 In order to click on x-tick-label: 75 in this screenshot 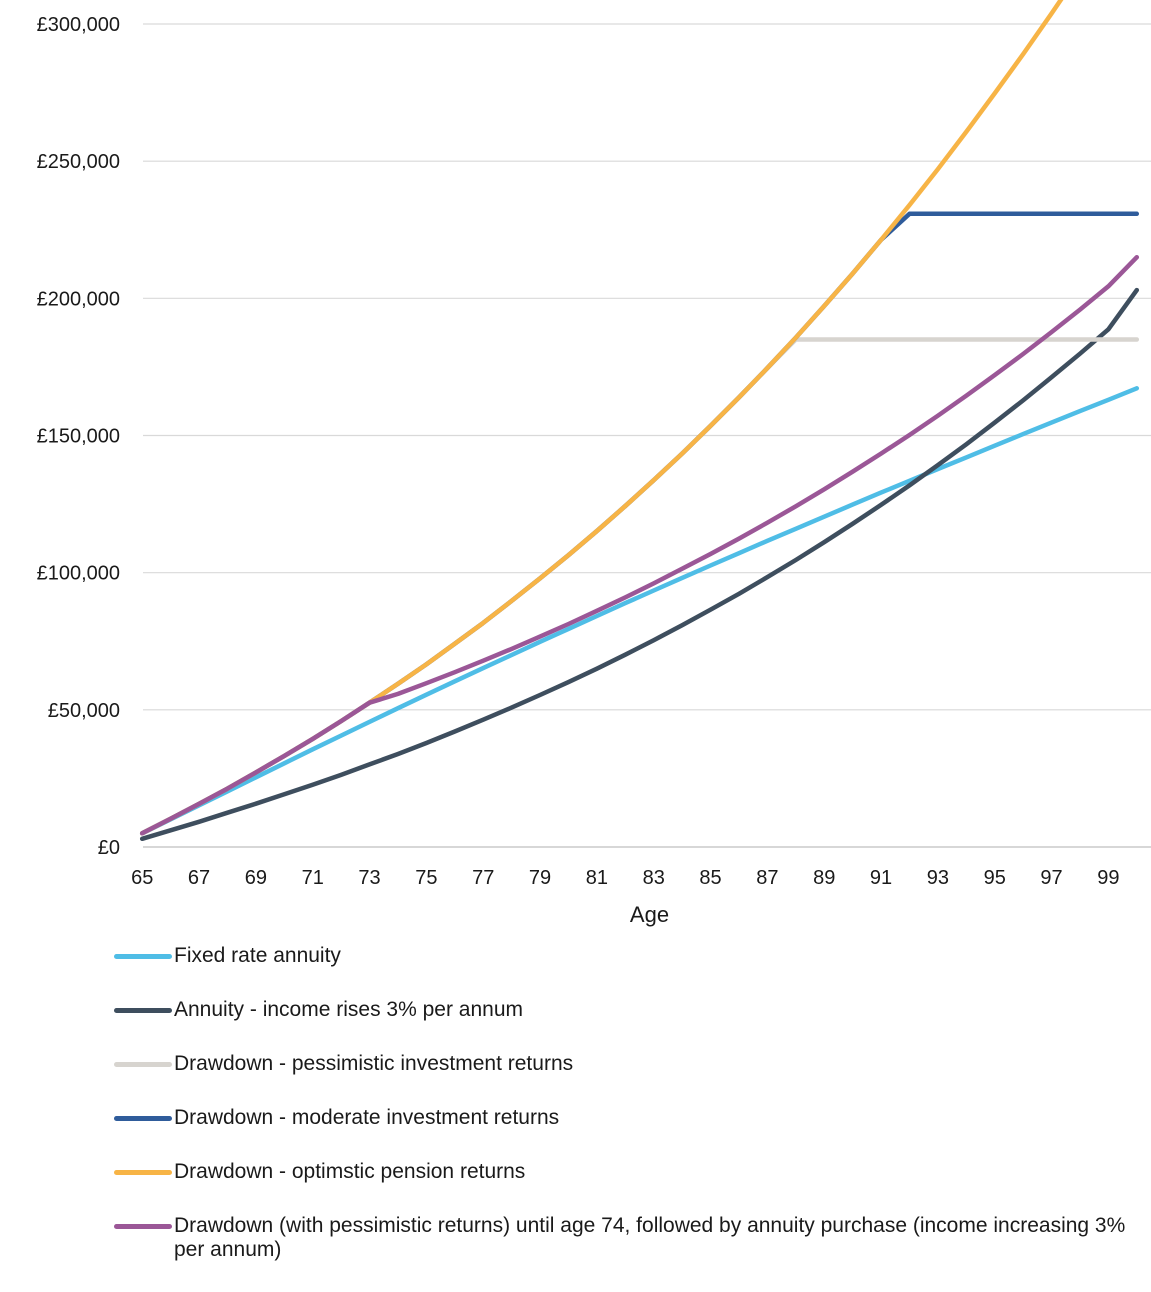, I will do `click(426, 878)`.